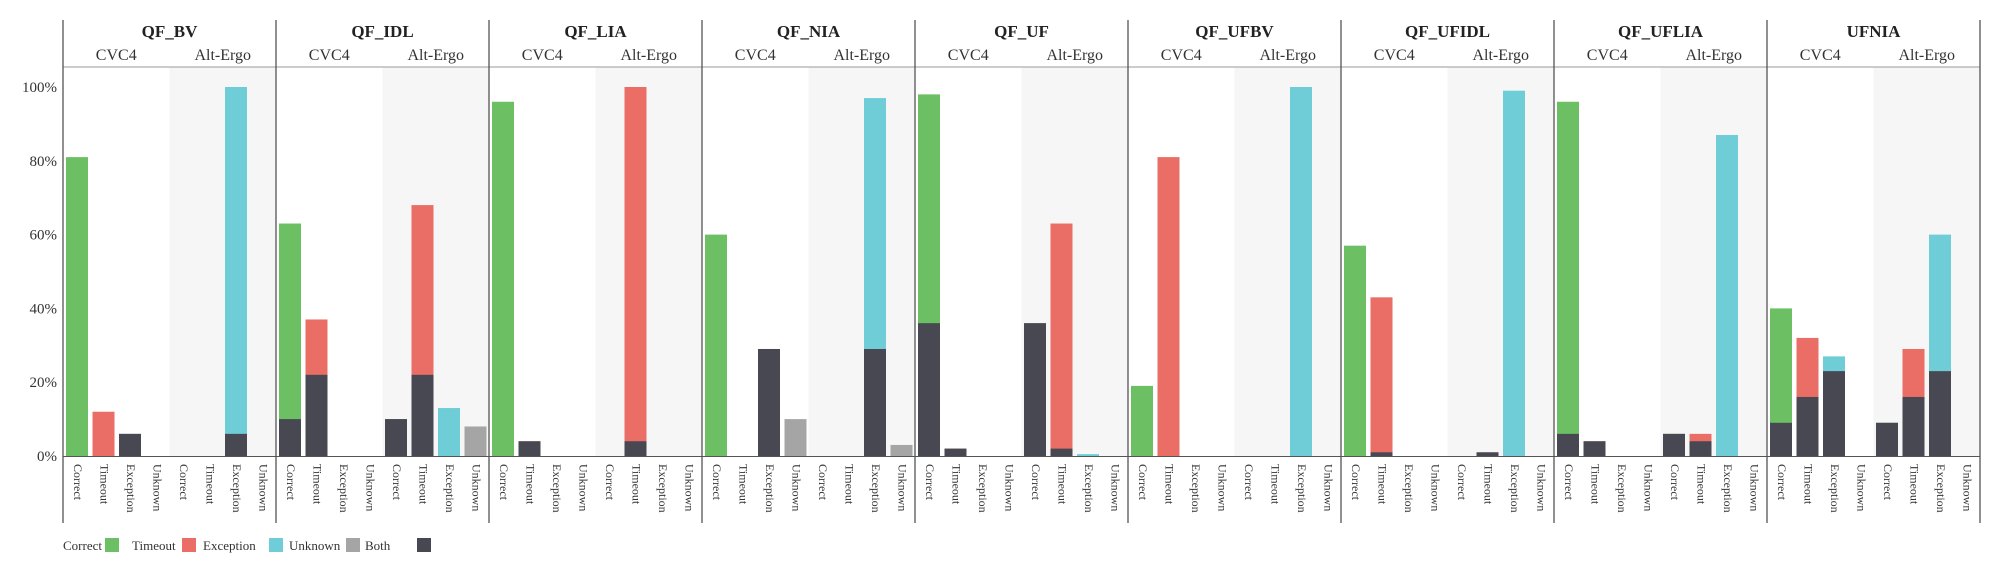  I want to click on y-tick-label: 80%, so click(44, 162).